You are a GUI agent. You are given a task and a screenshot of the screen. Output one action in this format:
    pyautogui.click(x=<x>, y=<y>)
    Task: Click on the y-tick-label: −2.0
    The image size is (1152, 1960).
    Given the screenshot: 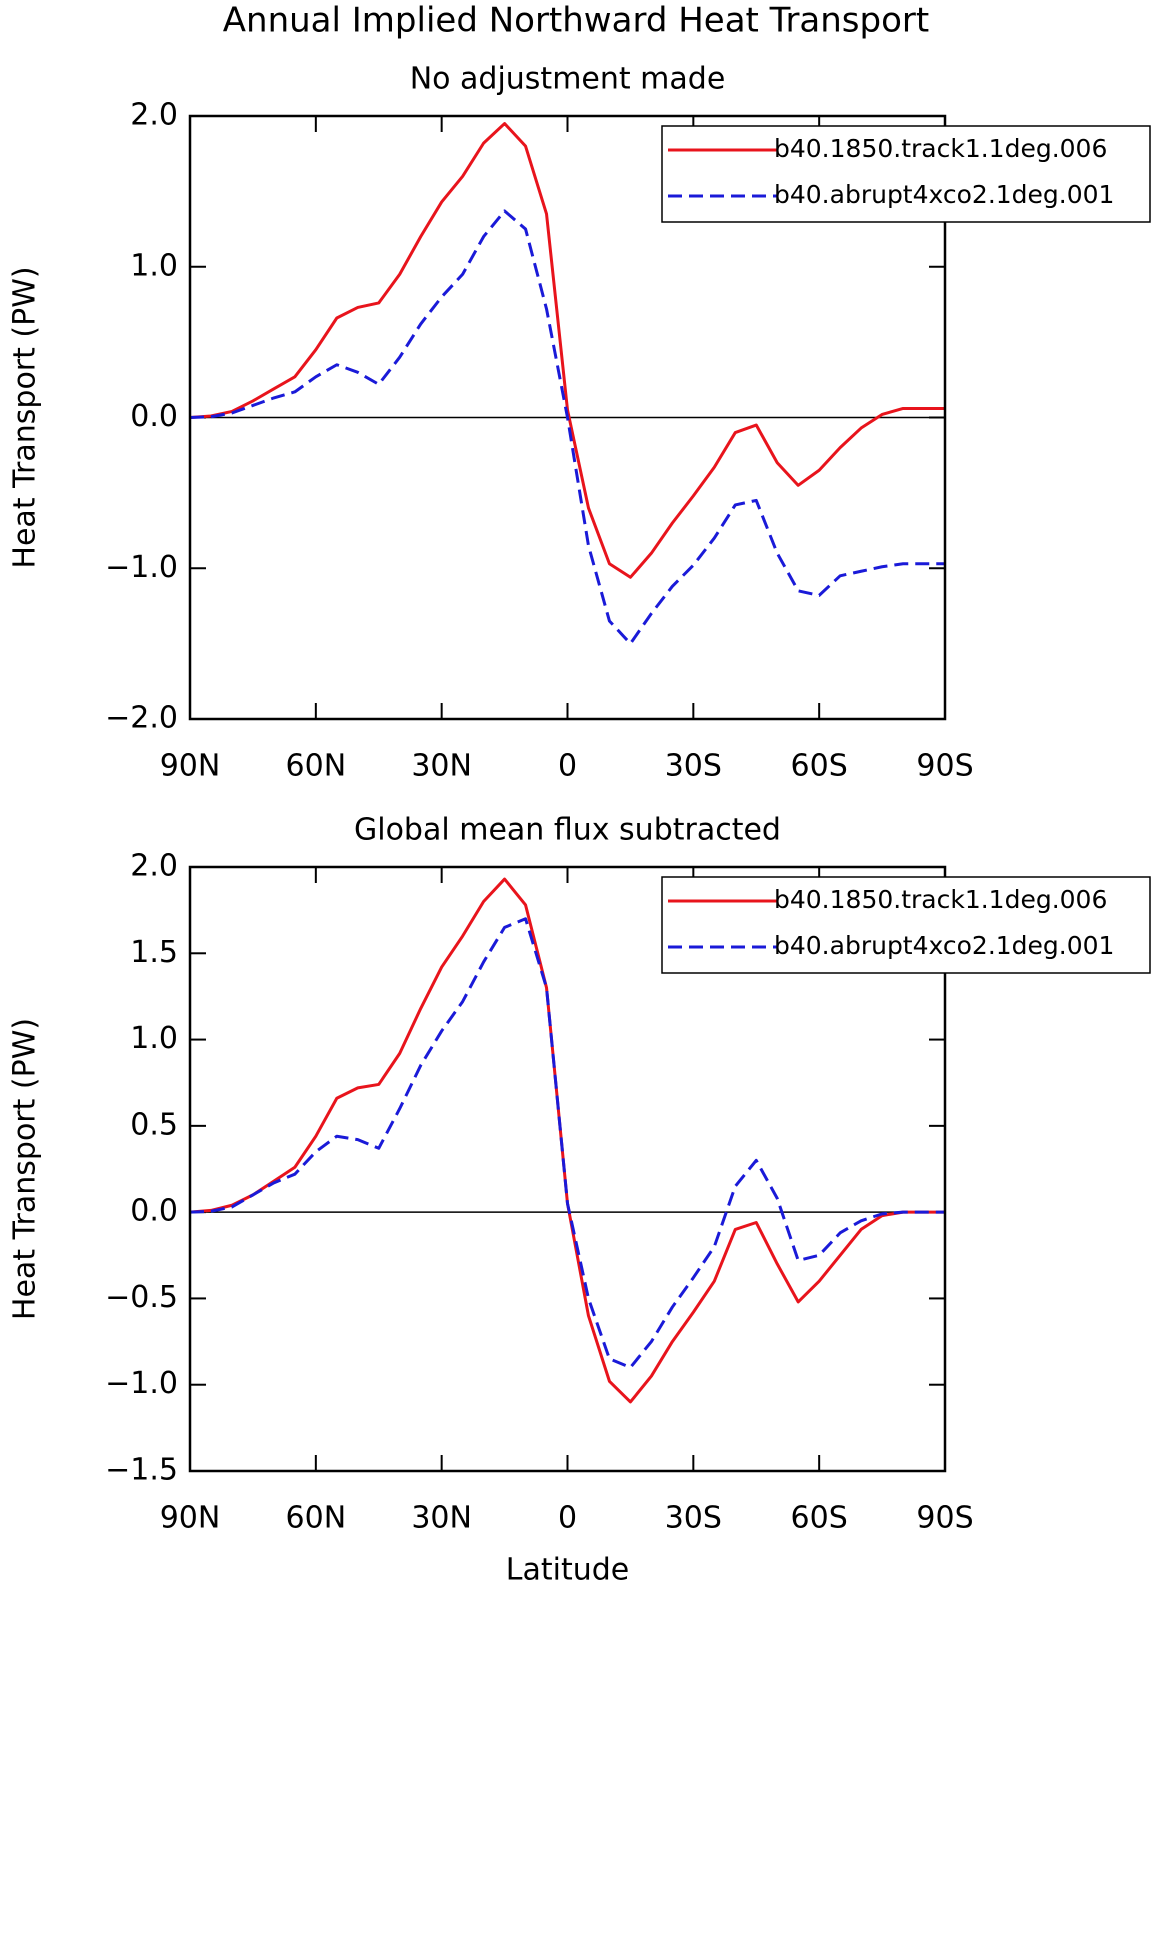 What is the action you would take?
    pyautogui.click(x=141, y=718)
    